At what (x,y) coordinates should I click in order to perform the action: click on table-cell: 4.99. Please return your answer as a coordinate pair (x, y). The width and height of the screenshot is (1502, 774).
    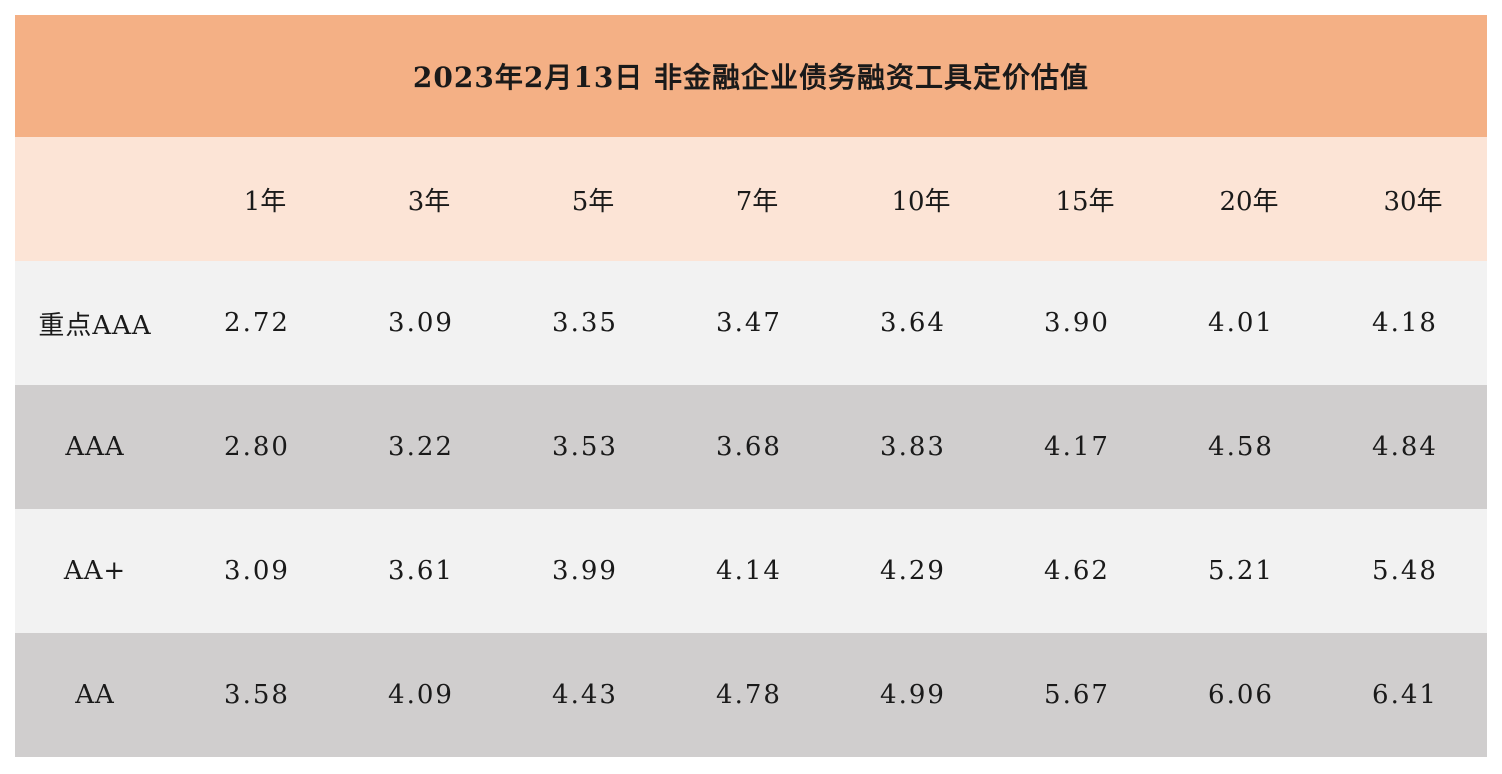
    Looking at the image, I should click on (913, 695).